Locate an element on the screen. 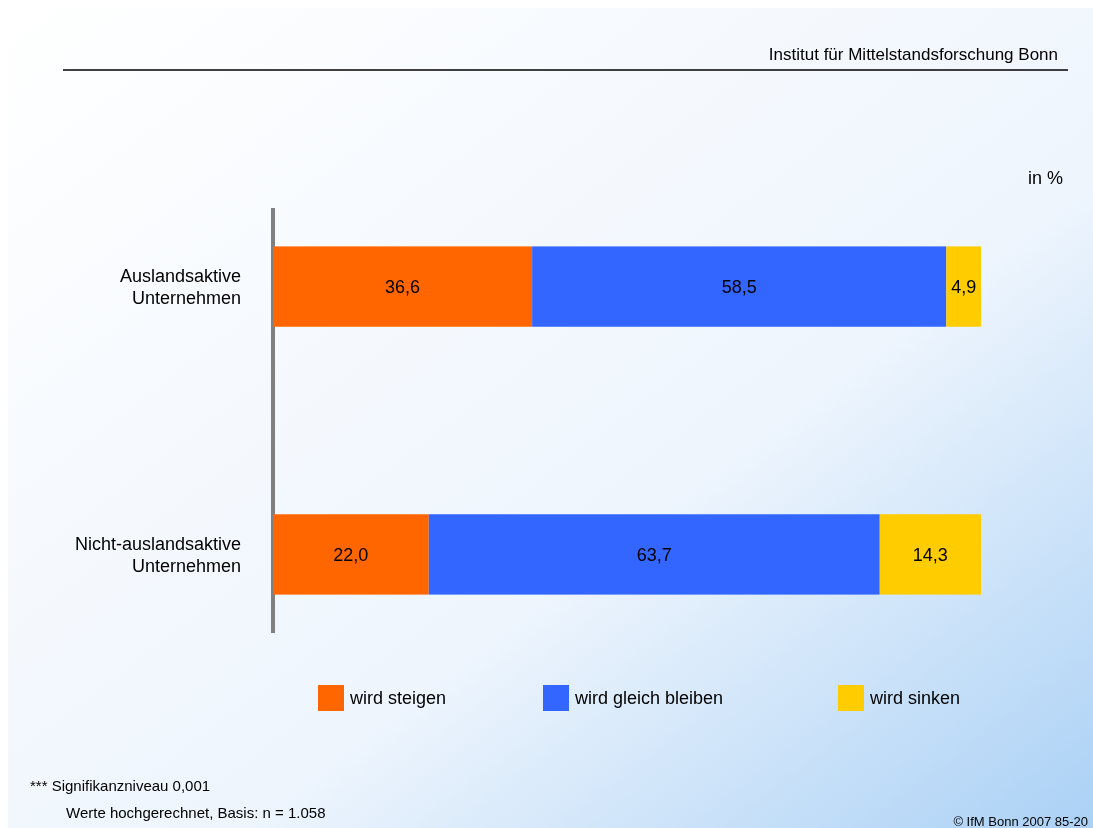 This screenshot has width=1093, height=828. text: Institut für Mittelstandsforschung Bonn is located at coordinates (913, 54).